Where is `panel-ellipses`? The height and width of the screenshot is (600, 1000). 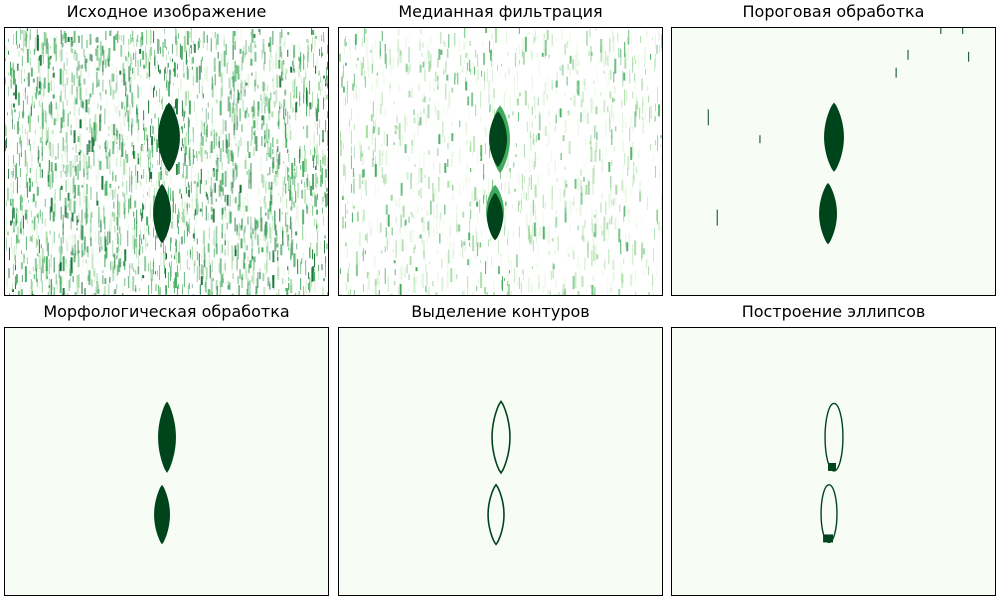 panel-ellipses is located at coordinates (833, 461).